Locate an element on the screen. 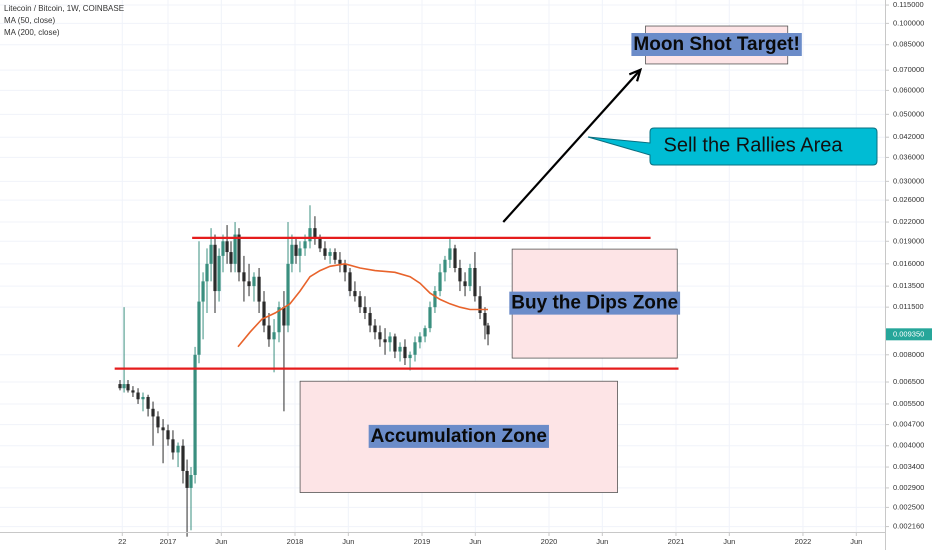 The width and height of the screenshot is (932, 555). y-tick-label: 0.026000 is located at coordinates (908, 199).